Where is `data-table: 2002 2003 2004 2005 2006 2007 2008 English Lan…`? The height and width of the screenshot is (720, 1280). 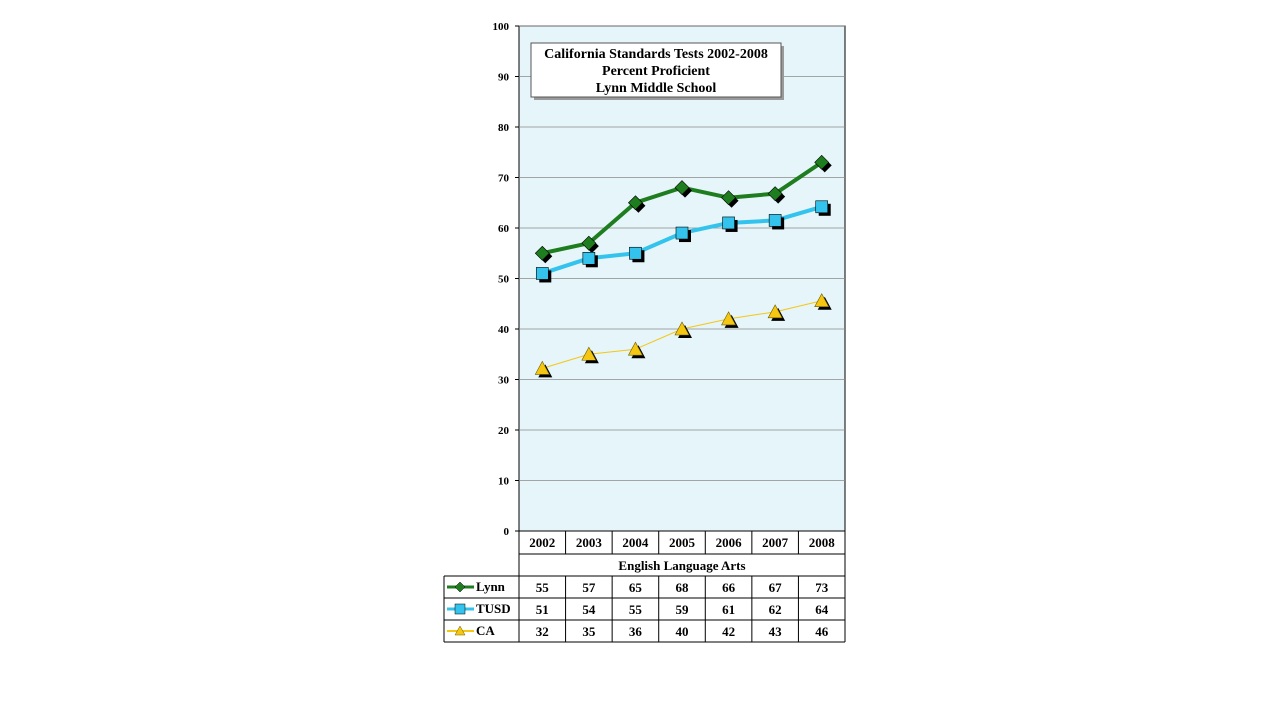
data-table: 2002 2003 2004 2005 2006 2007 2008 English Lan… is located at coordinates (644, 587).